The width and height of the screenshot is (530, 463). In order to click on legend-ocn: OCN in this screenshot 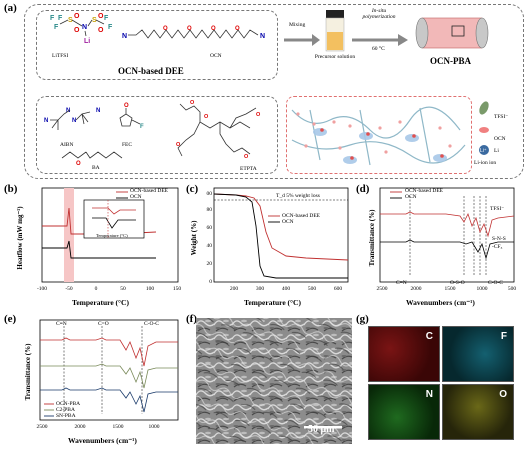, I will do `click(500, 139)`.